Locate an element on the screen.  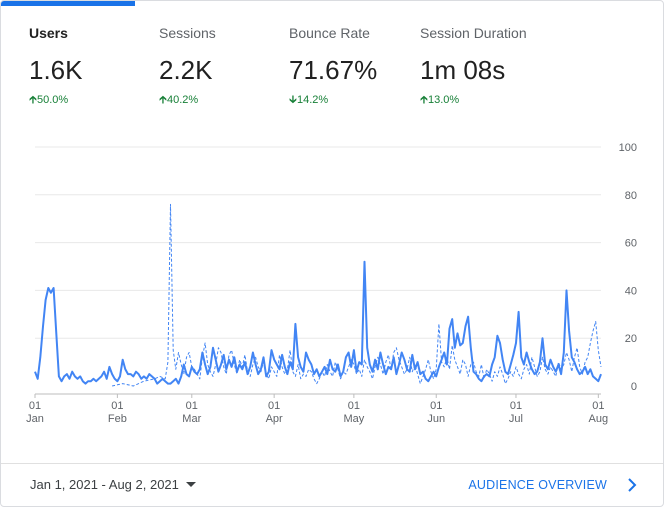
metric-label: Users is located at coordinates (48, 33).